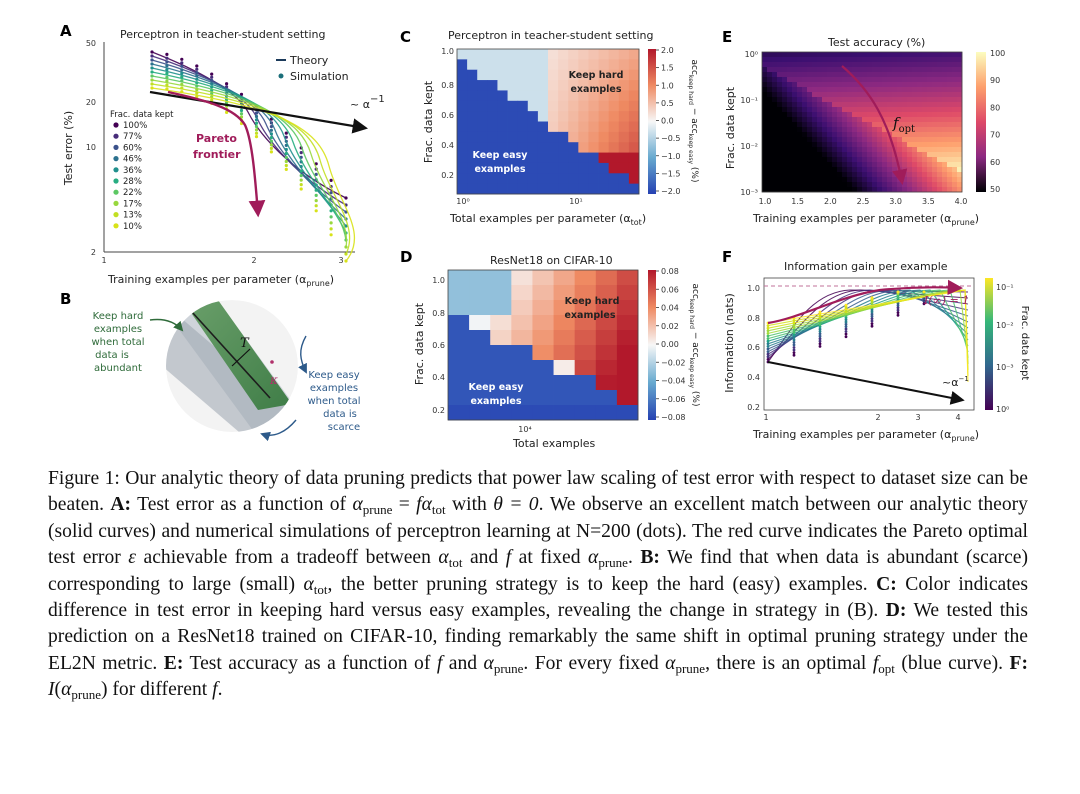 The height and width of the screenshot is (794, 1080). What do you see at coordinates (727, 37) in the screenshot?
I see `panel-e-letter: E` at bounding box center [727, 37].